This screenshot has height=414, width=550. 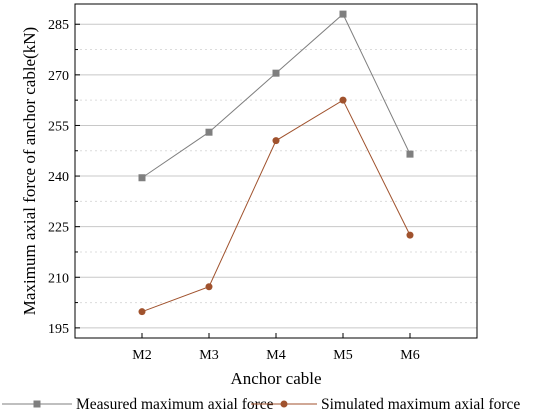 I want to click on y-tick-label: 285, so click(x=58, y=25).